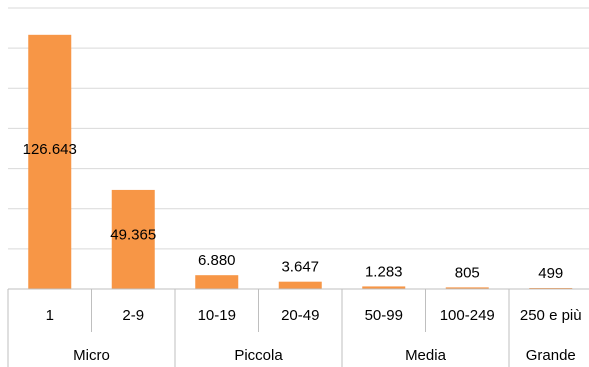 This screenshot has height=367, width=589. What do you see at coordinates (133, 235) in the screenshot?
I see `data-label: 49.365` at bounding box center [133, 235].